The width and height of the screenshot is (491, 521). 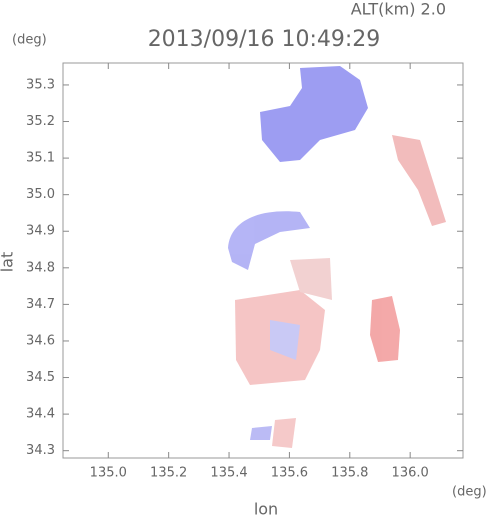 What do you see at coordinates (264, 39) in the screenshot?
I see `chart-title: 2013/09/16 10:49:29` at bounding box center [264, 39].